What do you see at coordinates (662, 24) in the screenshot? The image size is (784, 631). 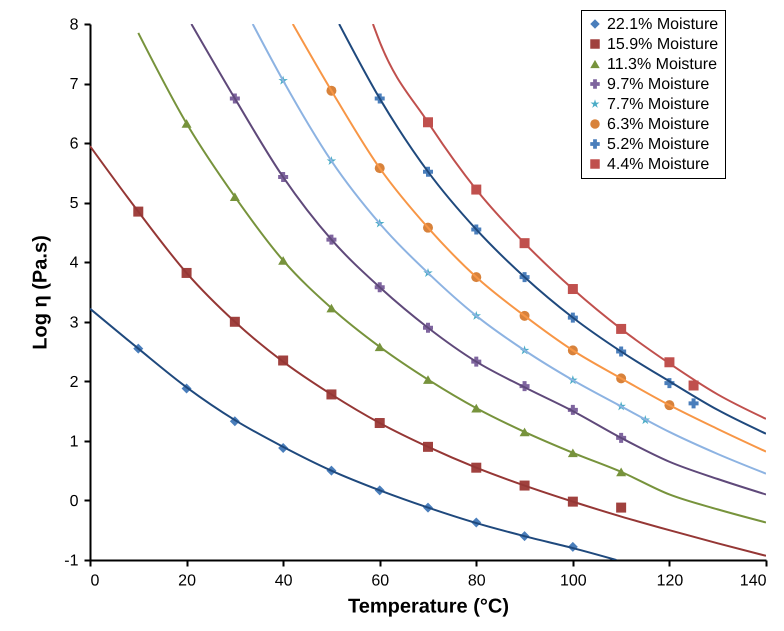 I see `legend-label: 22.1% Moisture` at bounding box center [662, 24].